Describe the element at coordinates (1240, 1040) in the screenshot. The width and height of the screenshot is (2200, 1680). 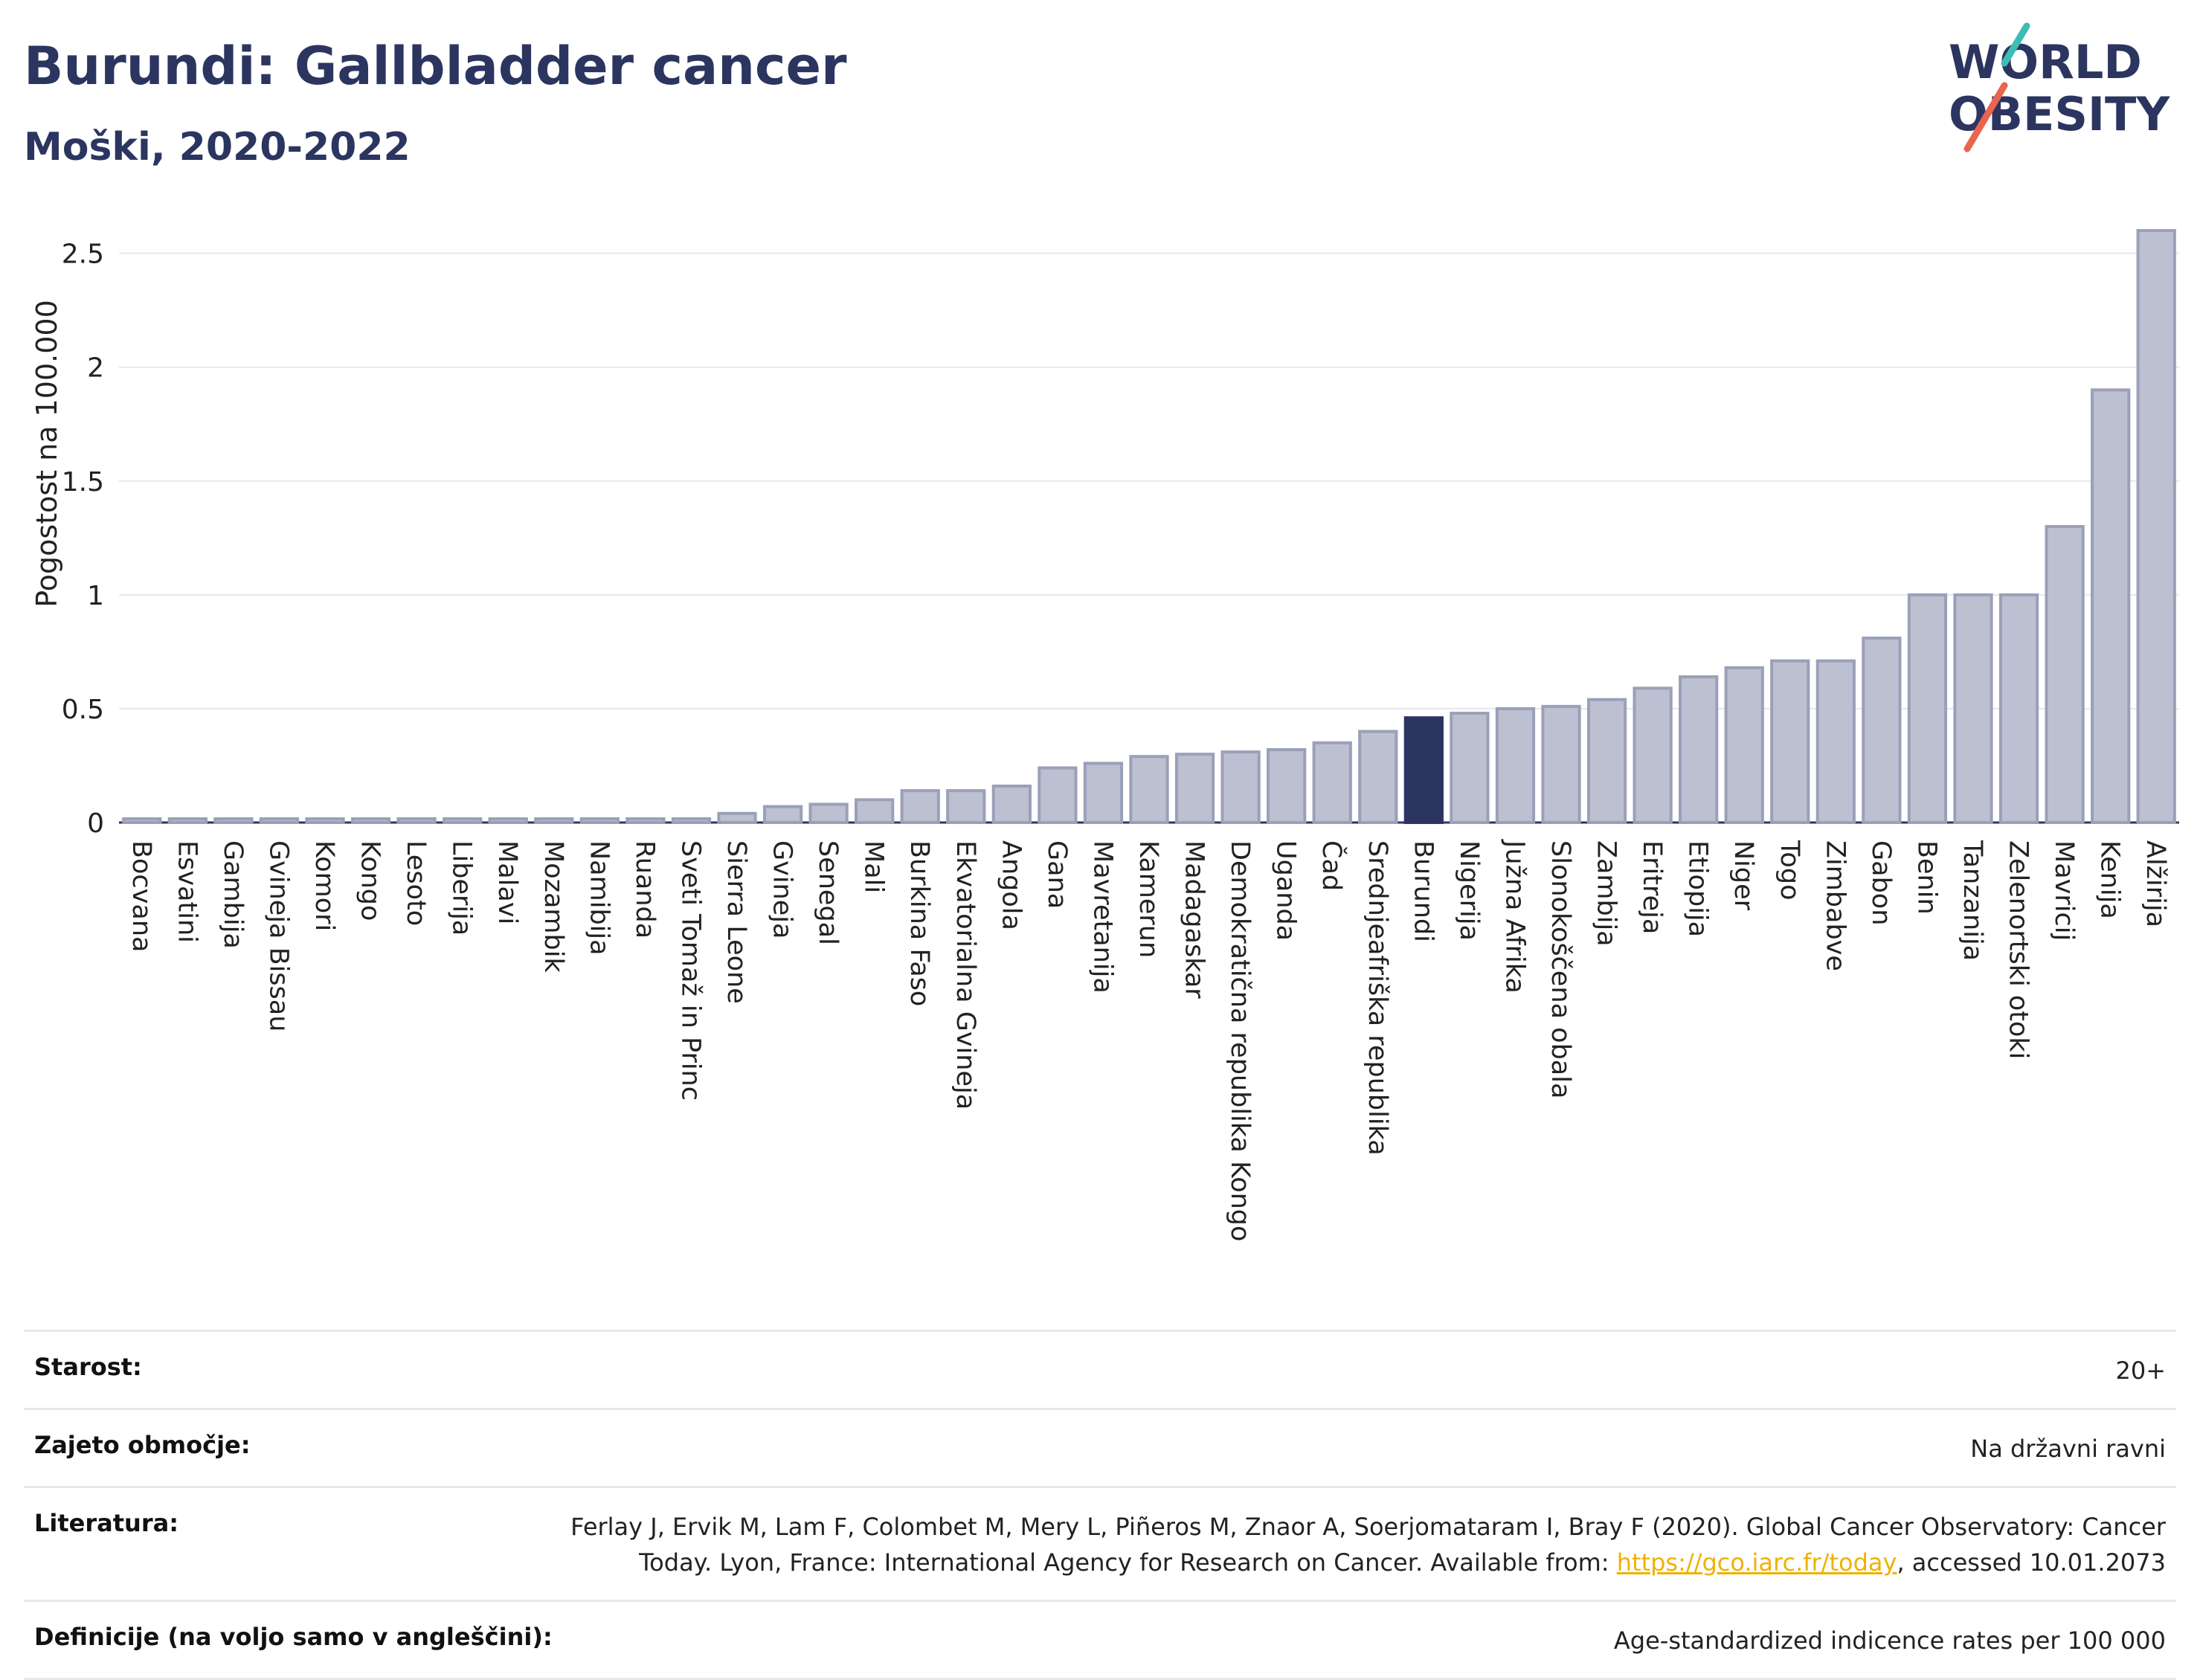
I see `x-tick-label: Demokratična republika Kongo` at that location.